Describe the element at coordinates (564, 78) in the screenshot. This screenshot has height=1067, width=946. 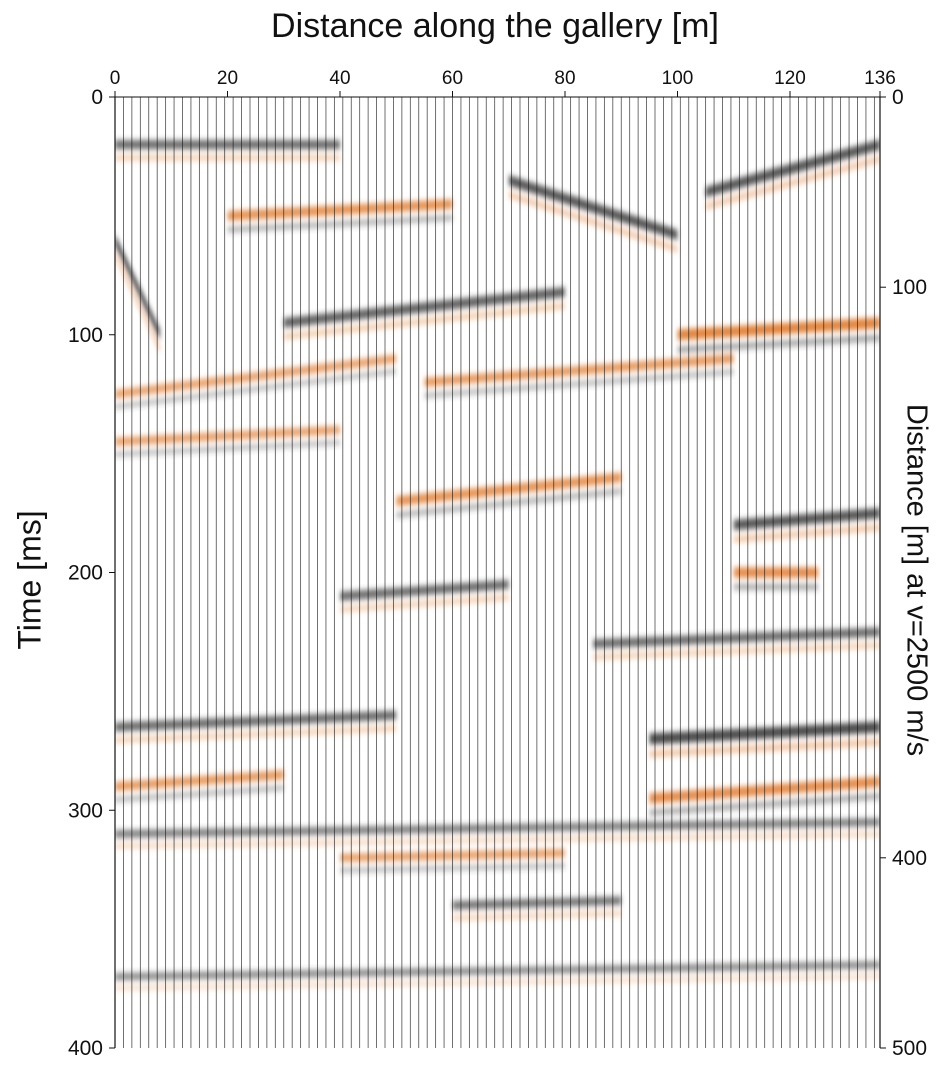
I see `x-tick-label: 80` at that location.